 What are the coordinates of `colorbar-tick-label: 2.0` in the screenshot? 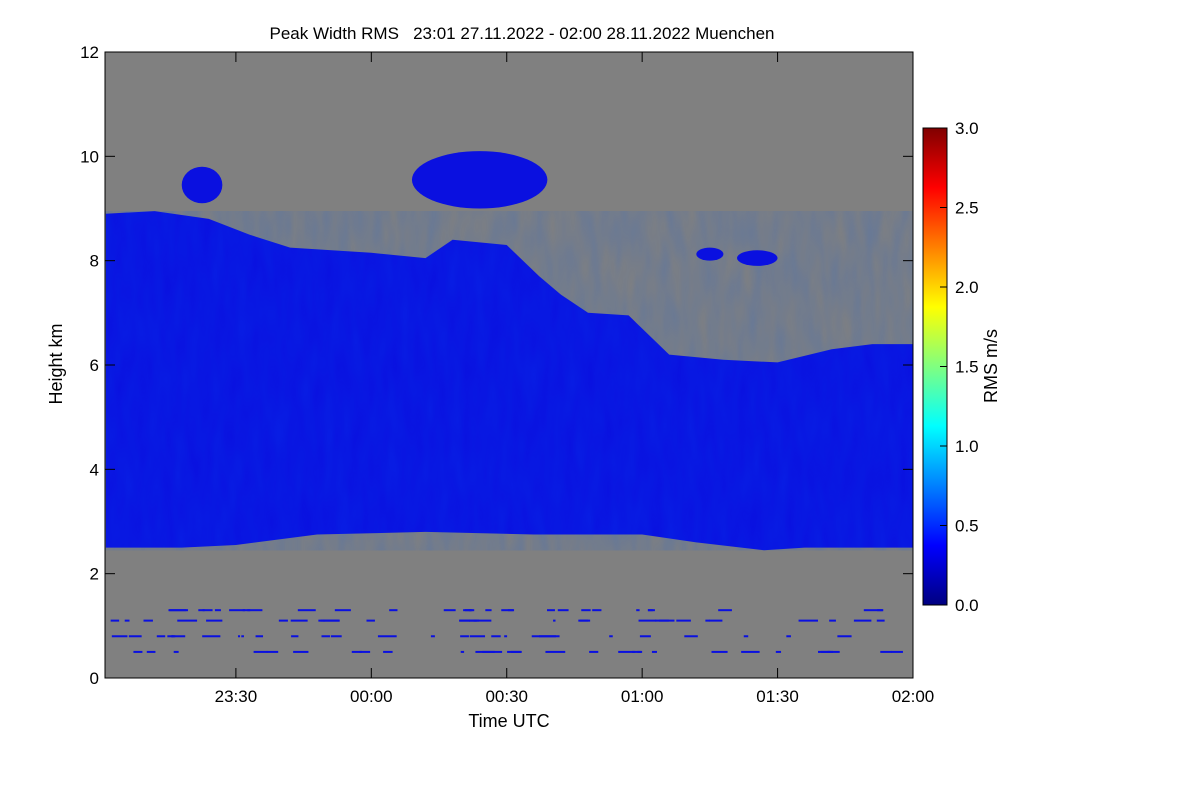 It's located at (967, 287).